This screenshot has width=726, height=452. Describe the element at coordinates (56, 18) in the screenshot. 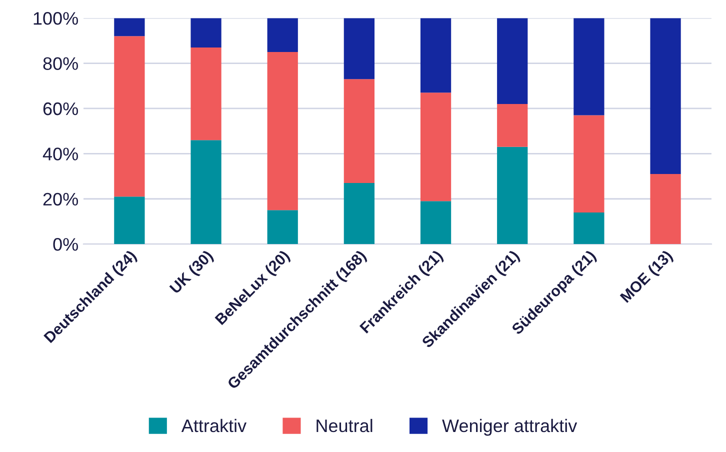

I see `y-tick-label: 100%` at that location.